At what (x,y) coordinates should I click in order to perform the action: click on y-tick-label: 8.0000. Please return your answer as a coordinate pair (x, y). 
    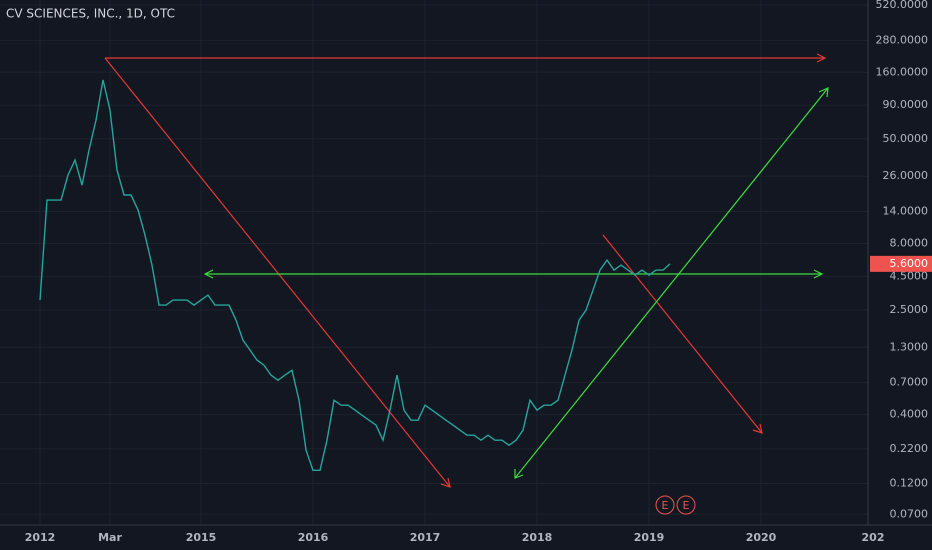
    Looking at the image, I should click on (909, 242).